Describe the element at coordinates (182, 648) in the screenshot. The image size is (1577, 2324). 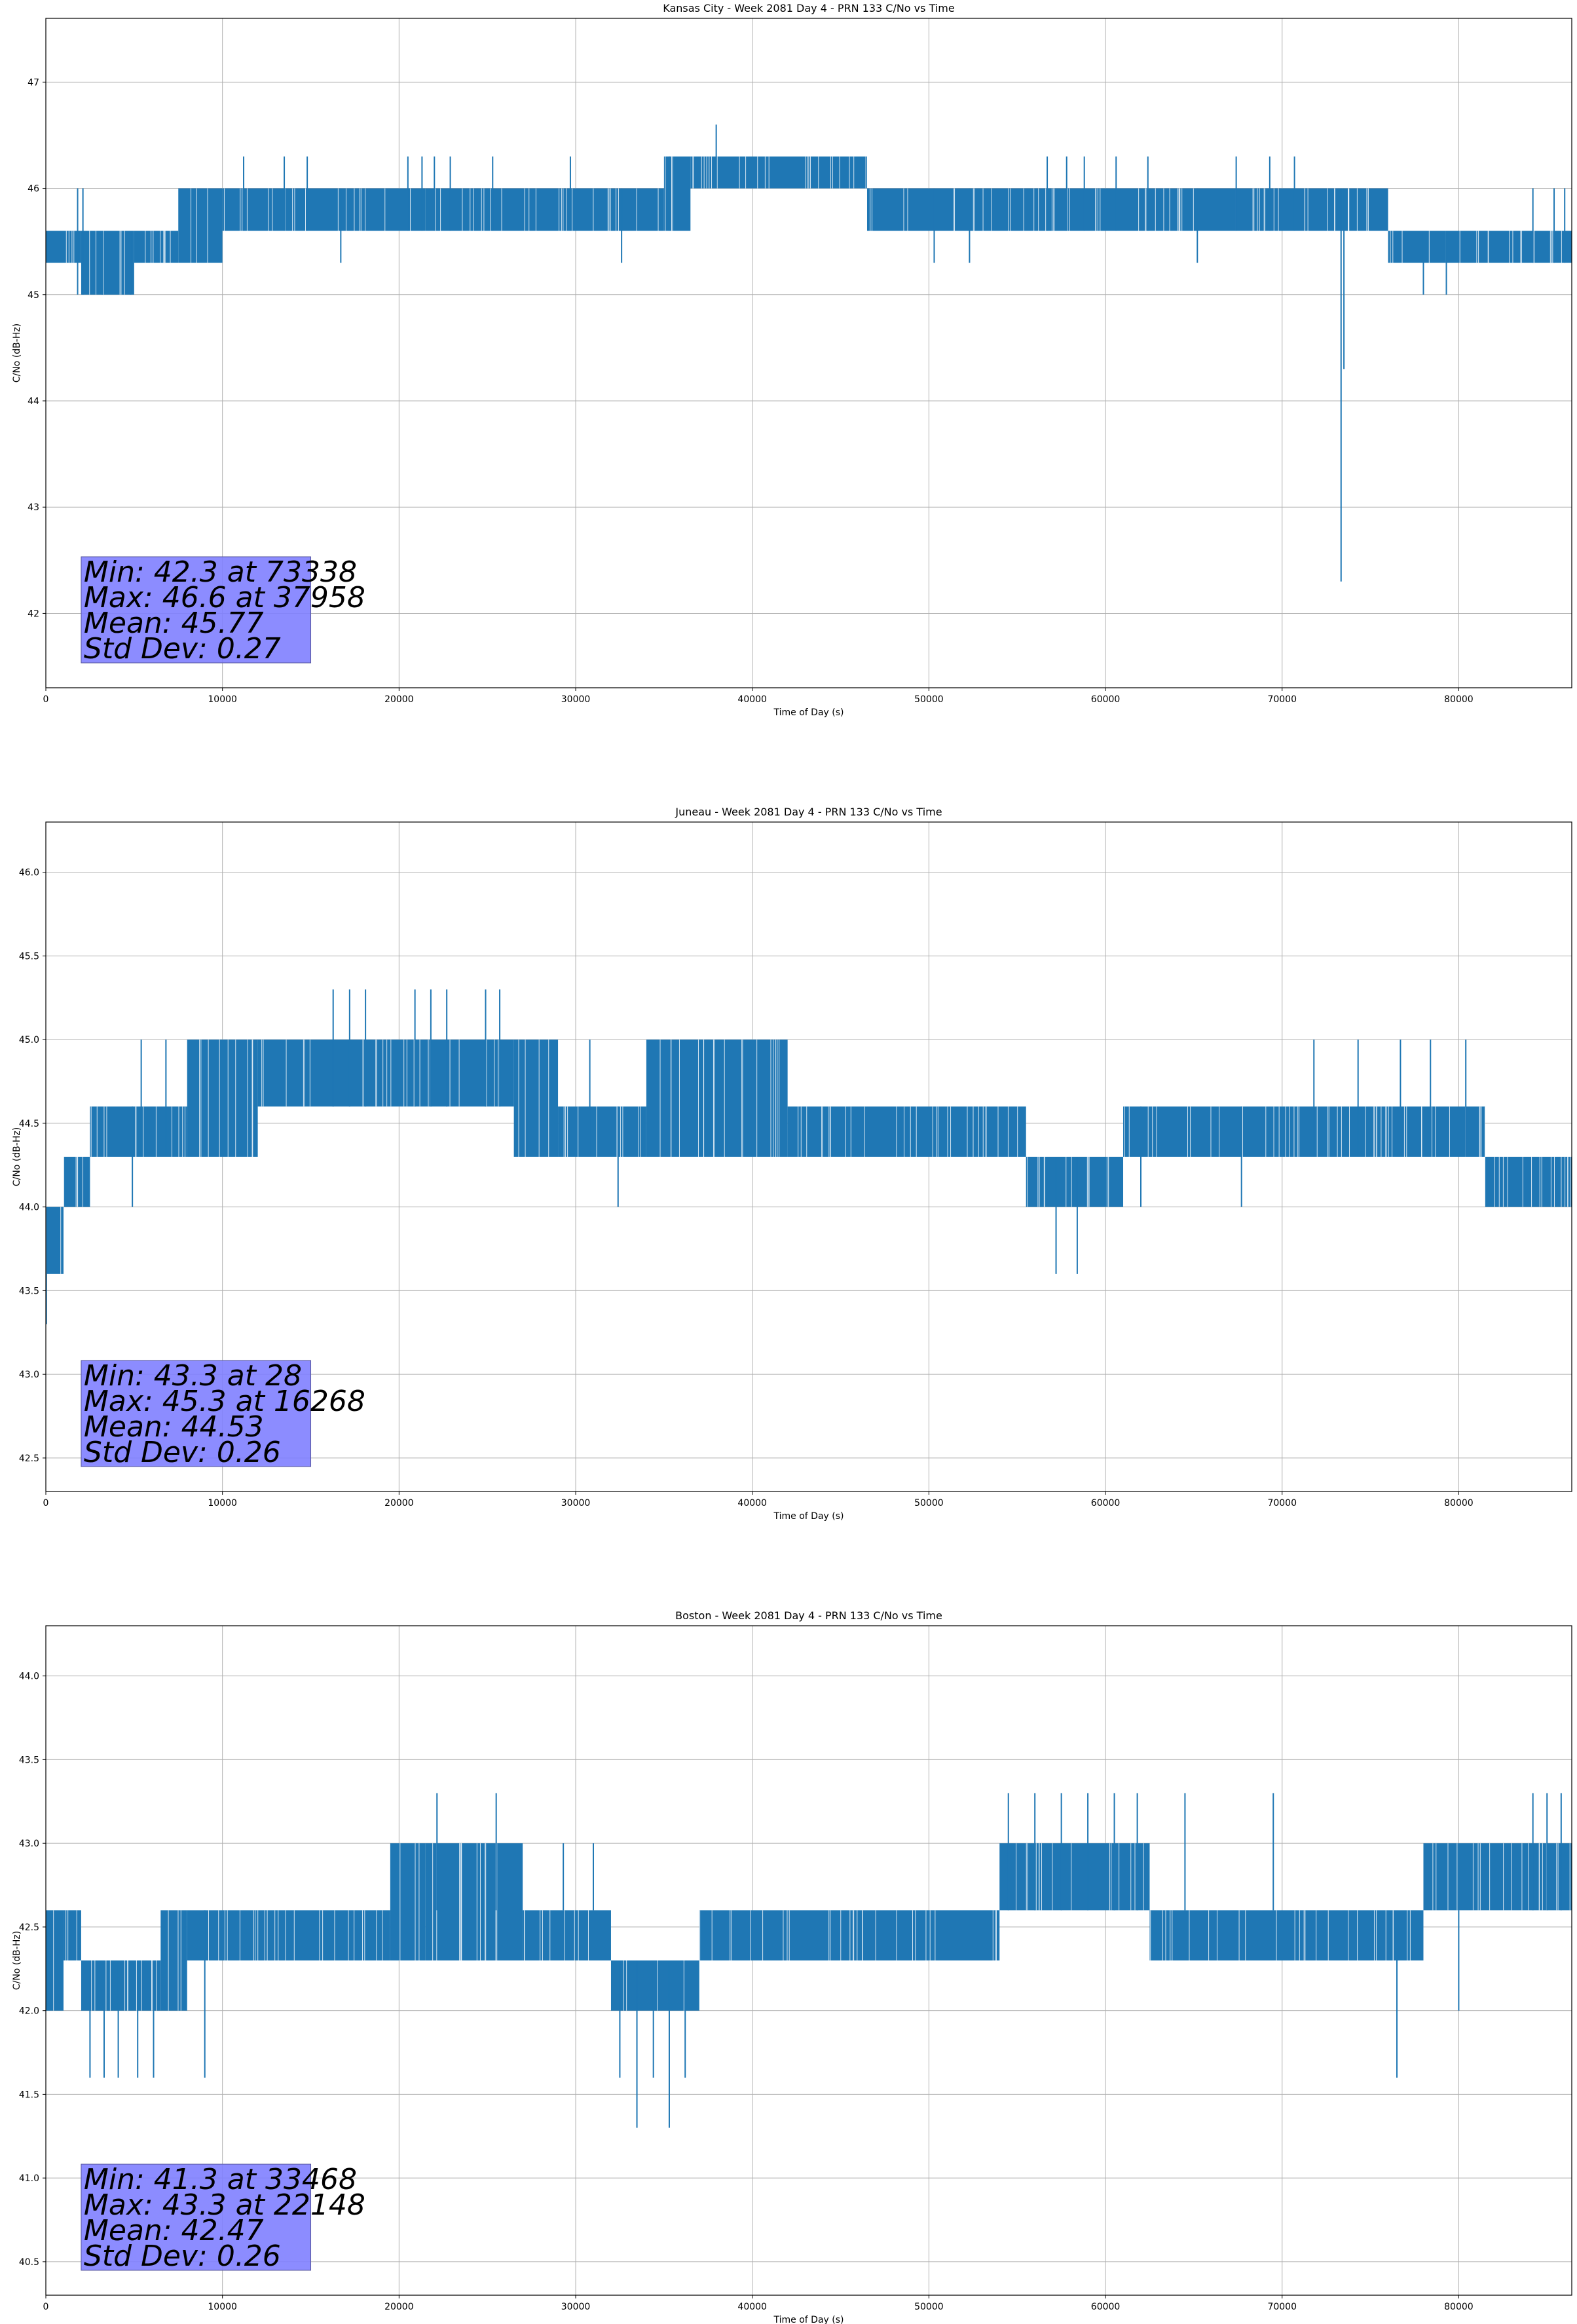
I see `stats-line: Std Dev: 0.27` at that location.